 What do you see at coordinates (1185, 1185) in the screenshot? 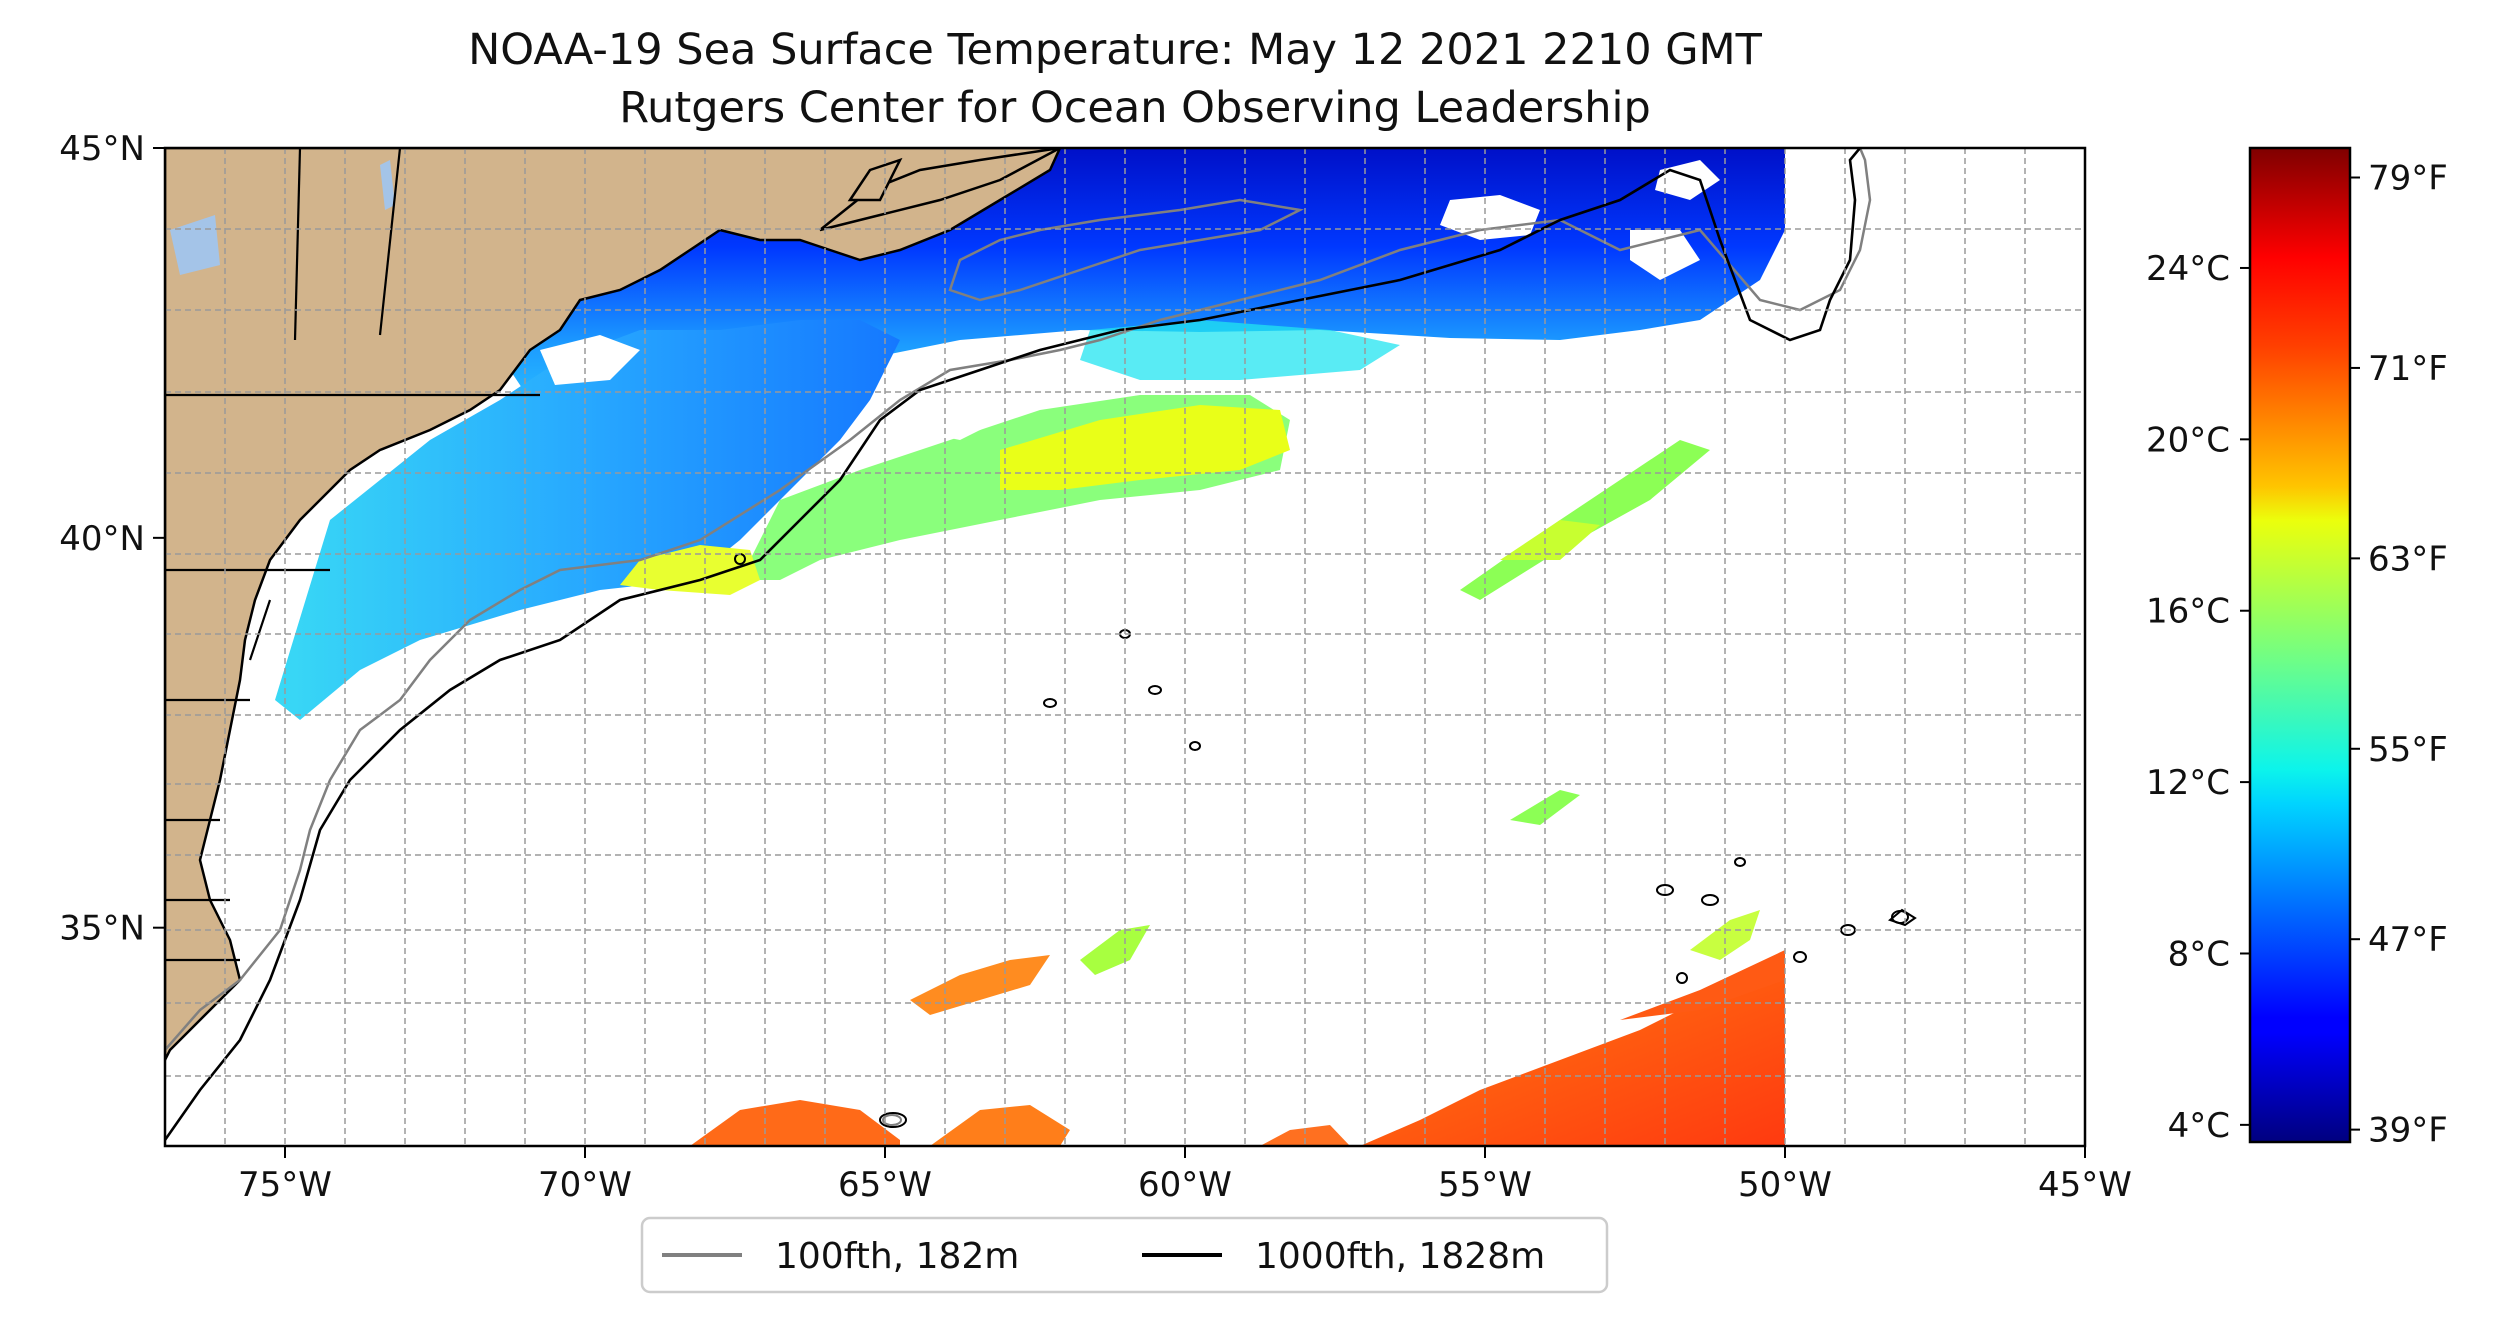
I see `x-tick-label: 60°W` at bounding box center [1185, 1185].